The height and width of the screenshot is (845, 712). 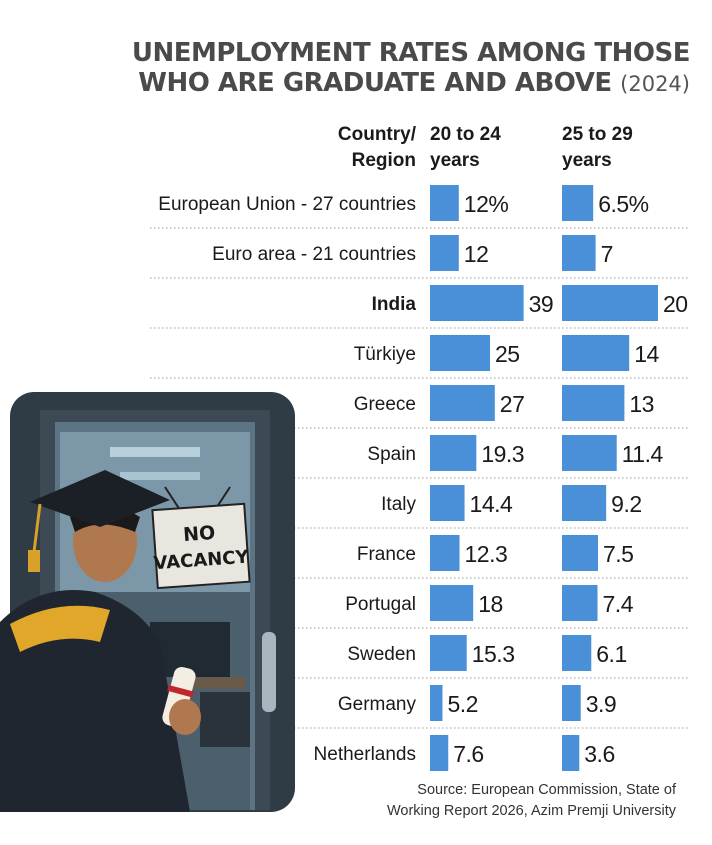 I want to click on country-label: European Union - 27 countries, so click(x=287, y=204).